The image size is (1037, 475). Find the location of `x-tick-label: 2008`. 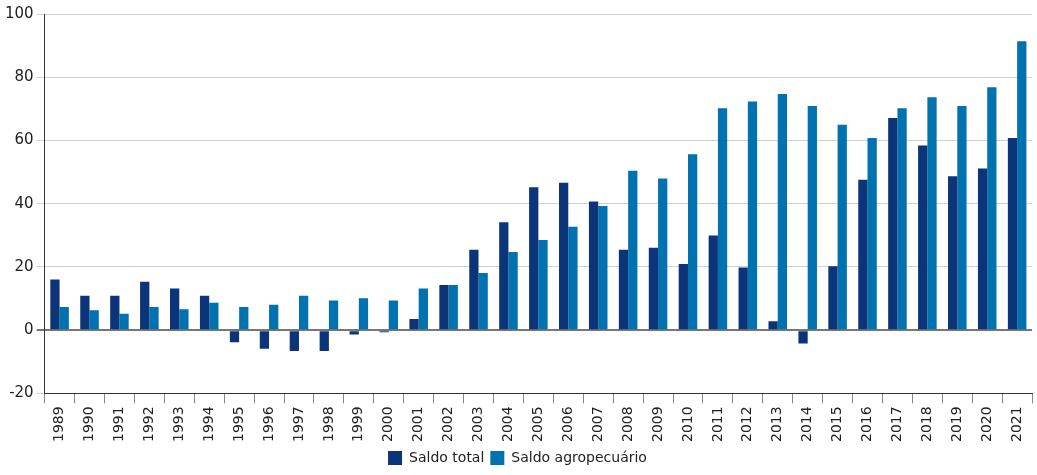

x-tick-label: 2008 is located at coordinates (626, 424).